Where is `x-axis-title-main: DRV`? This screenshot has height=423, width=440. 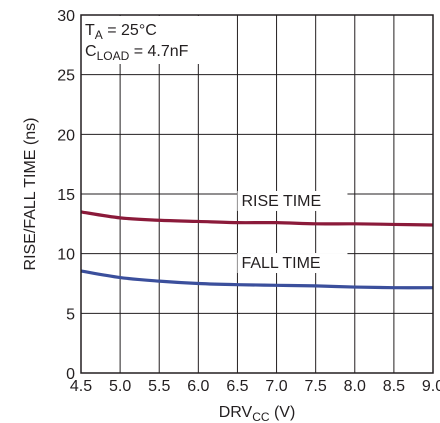 x-axis-title-main: DRV is located at coordinates (236, 412).